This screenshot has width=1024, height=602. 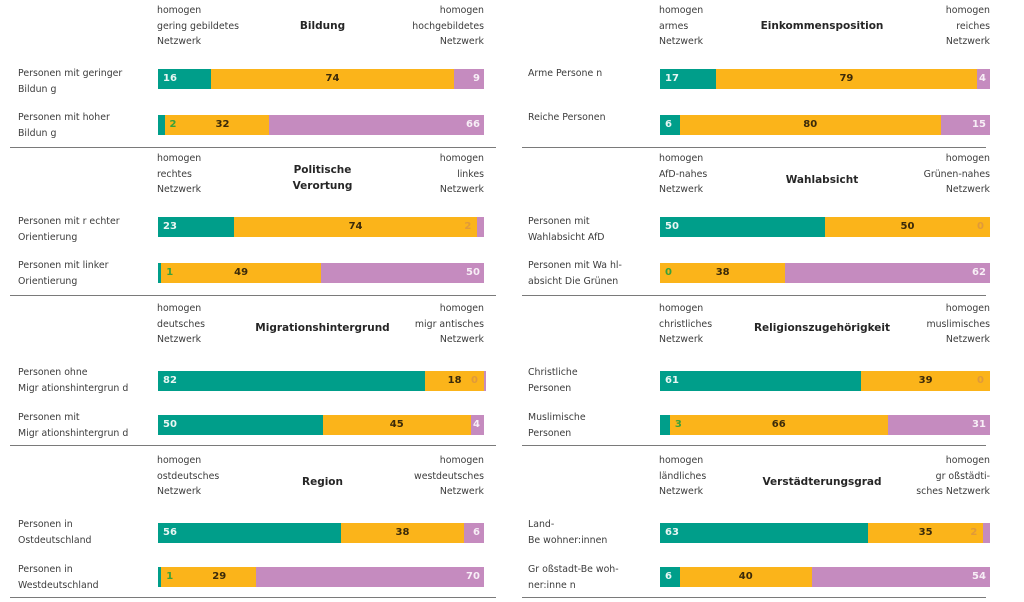 I want to click on stacked-bar: 2 32 66, so click(x=321, y=125).